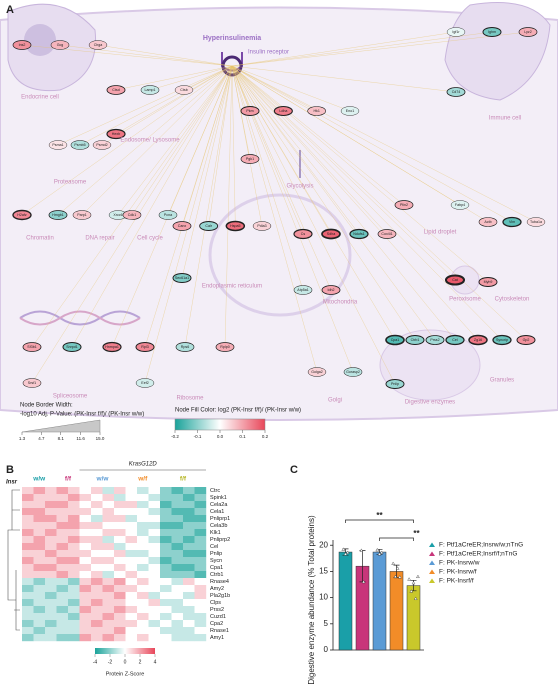  What do you see at coordinates (61, 426) in the screenshot?
I see `border-wedge` at bounding box center [61, 426].